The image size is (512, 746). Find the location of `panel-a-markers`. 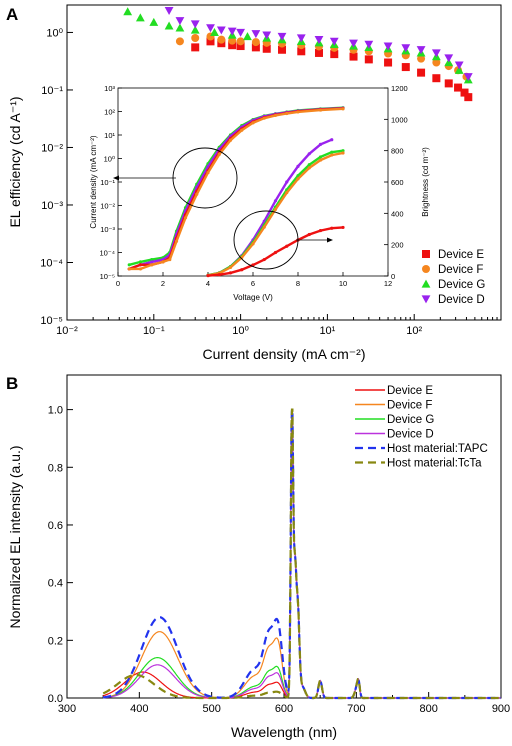

panel-a-markers is located at coordinates (298, 54).